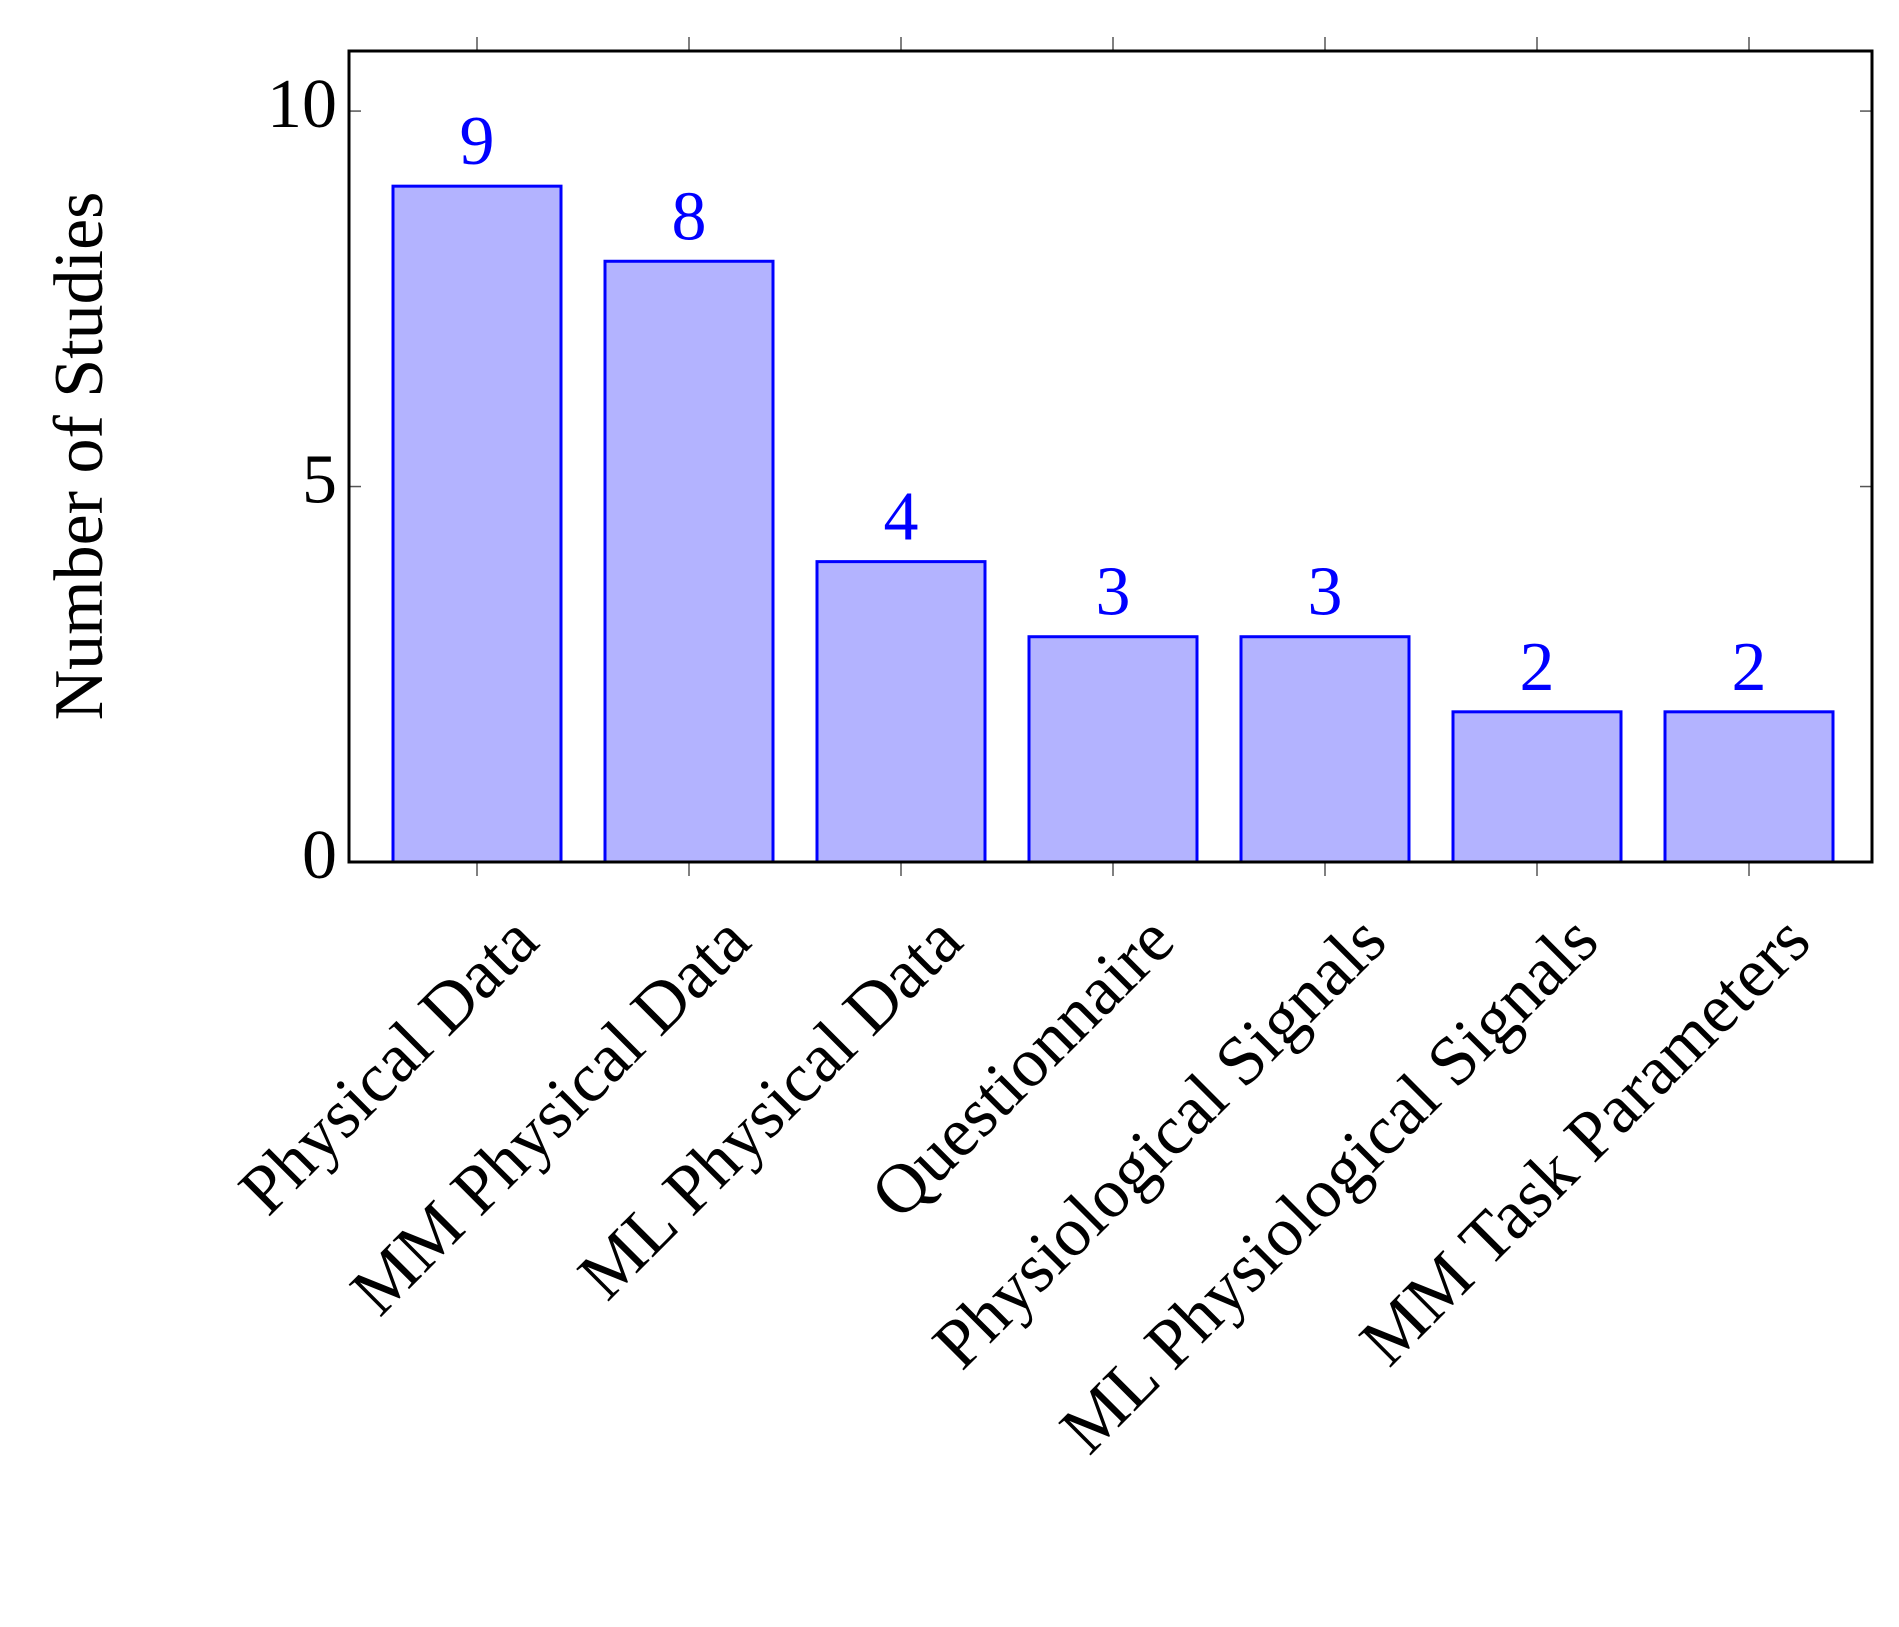 The height and width of the screenshot is (1627, 1899). What do you see at coordinates (901, 517) in the screenshot?
I see `value-label: 4` at bounding box center [901, 517].